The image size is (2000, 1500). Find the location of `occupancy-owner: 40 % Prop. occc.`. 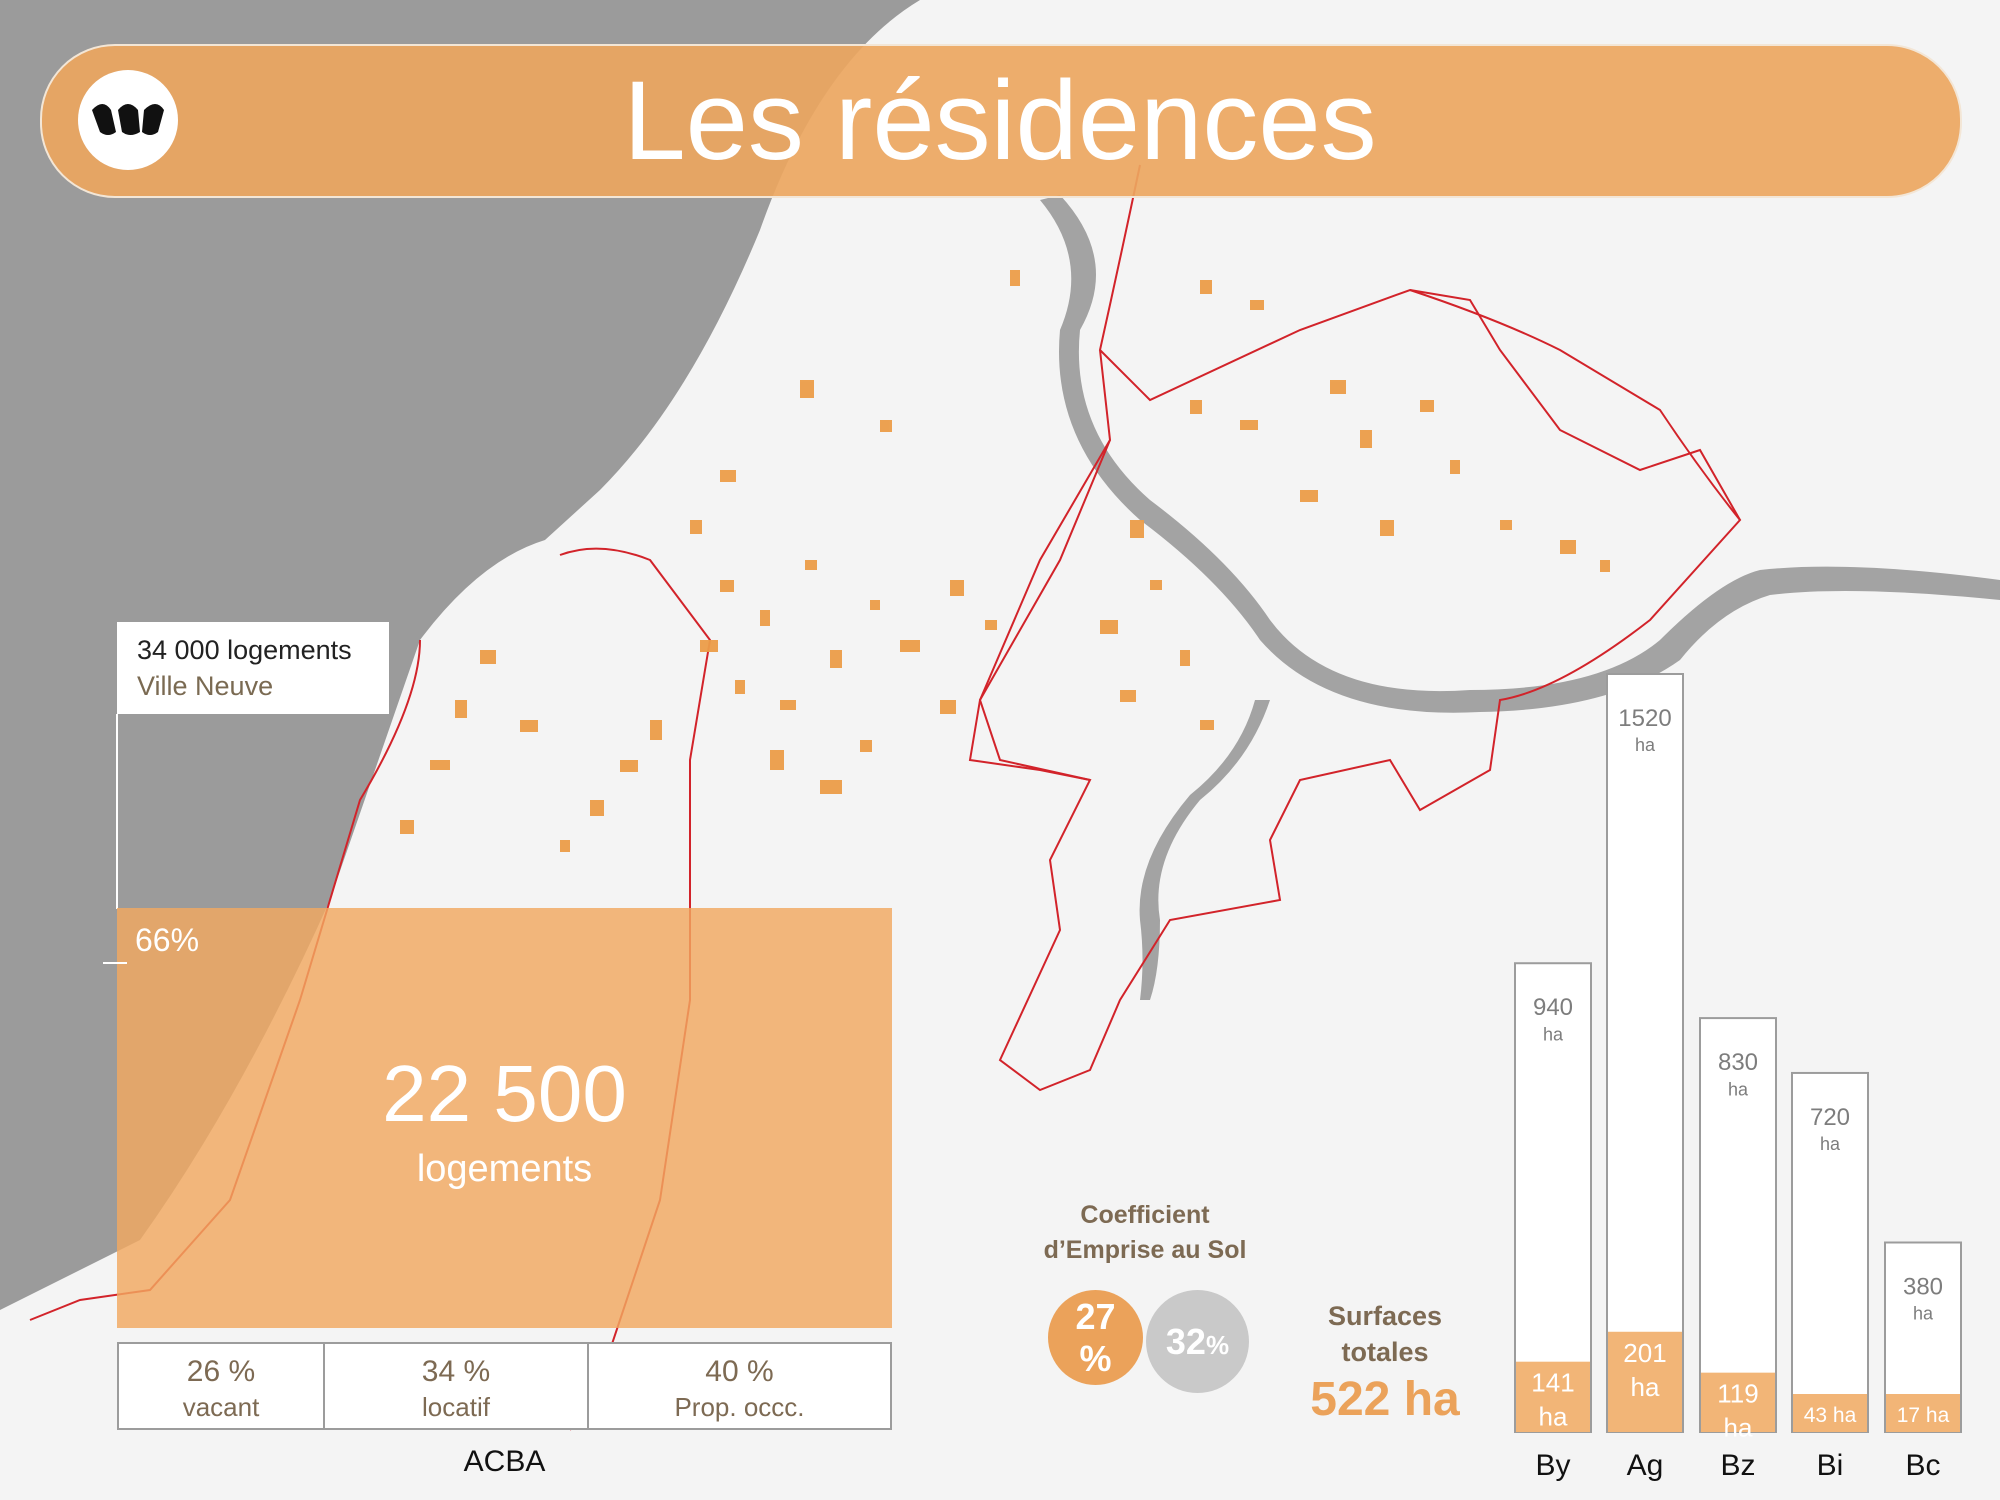

occupancy-owner: 40 % Prop. occc. is located at coordinates (739, 1386).